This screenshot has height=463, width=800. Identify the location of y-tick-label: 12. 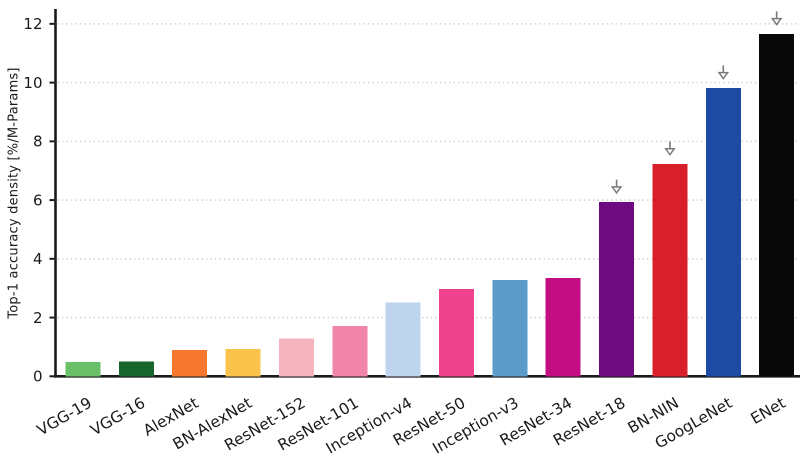
(32, 24).